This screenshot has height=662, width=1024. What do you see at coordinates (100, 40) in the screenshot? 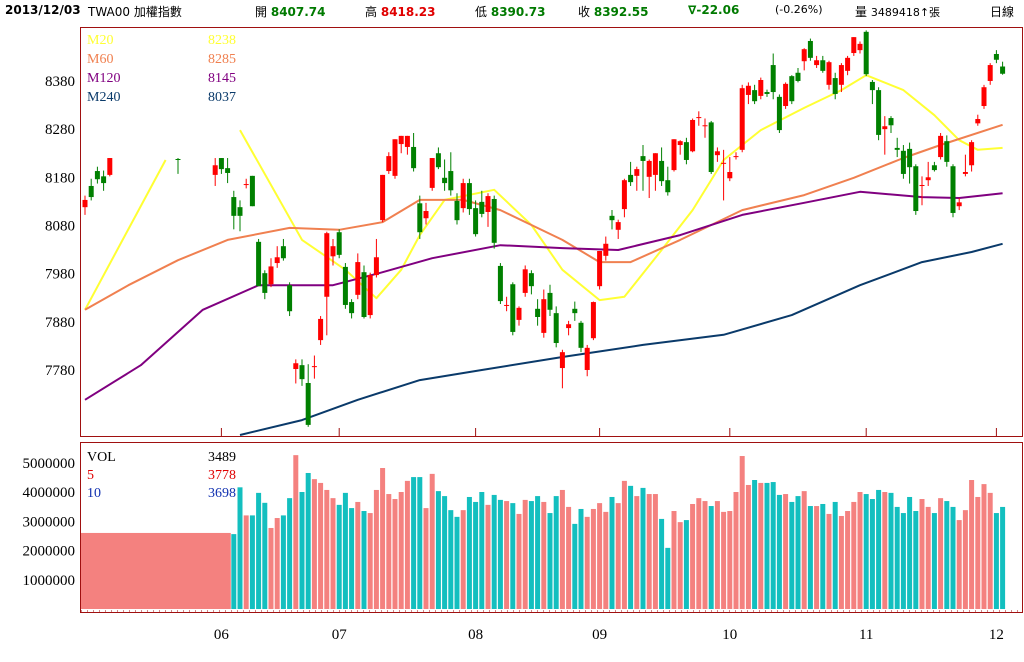
I see `ma-legend-name: M20` at bounding box center [100, 40].